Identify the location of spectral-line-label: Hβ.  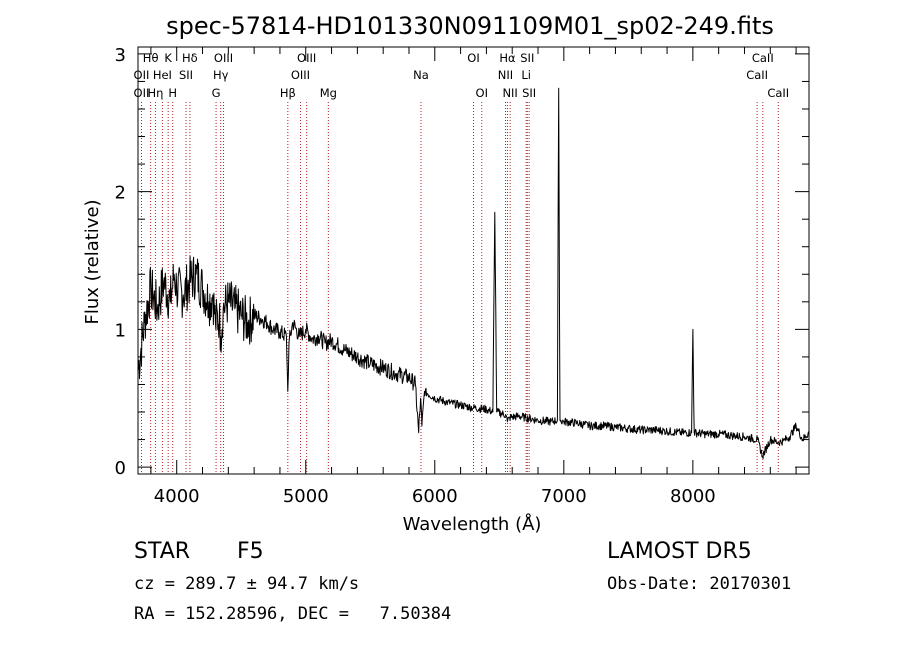
(288, 93).